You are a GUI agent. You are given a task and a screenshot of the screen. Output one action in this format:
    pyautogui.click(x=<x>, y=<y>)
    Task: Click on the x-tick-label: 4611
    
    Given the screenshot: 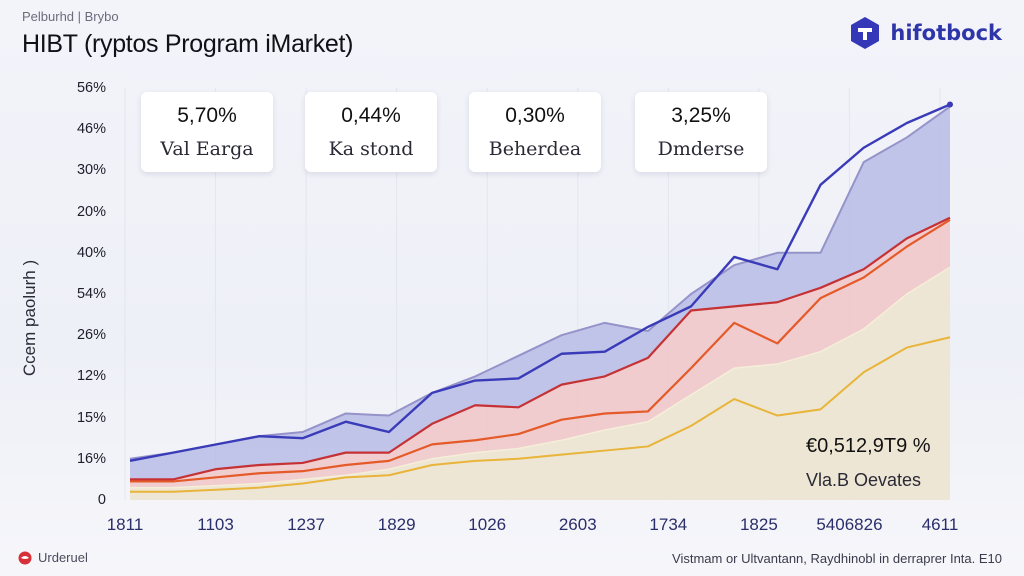 What is the action you would take?
    pyautogui.click(x=940, y=524)
    